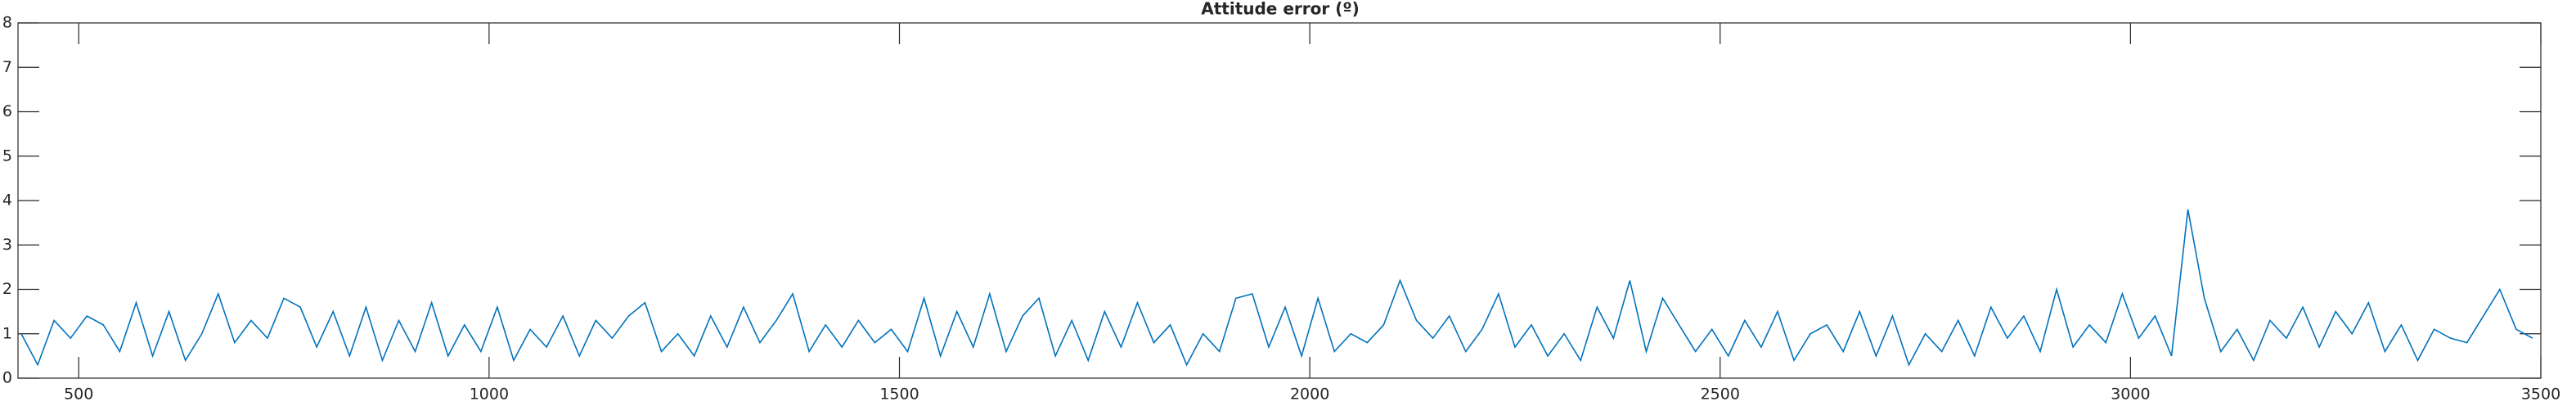 This screenshot has height=406, width=2576. I want to click on y-tick-label: 7, so click(7, 67).